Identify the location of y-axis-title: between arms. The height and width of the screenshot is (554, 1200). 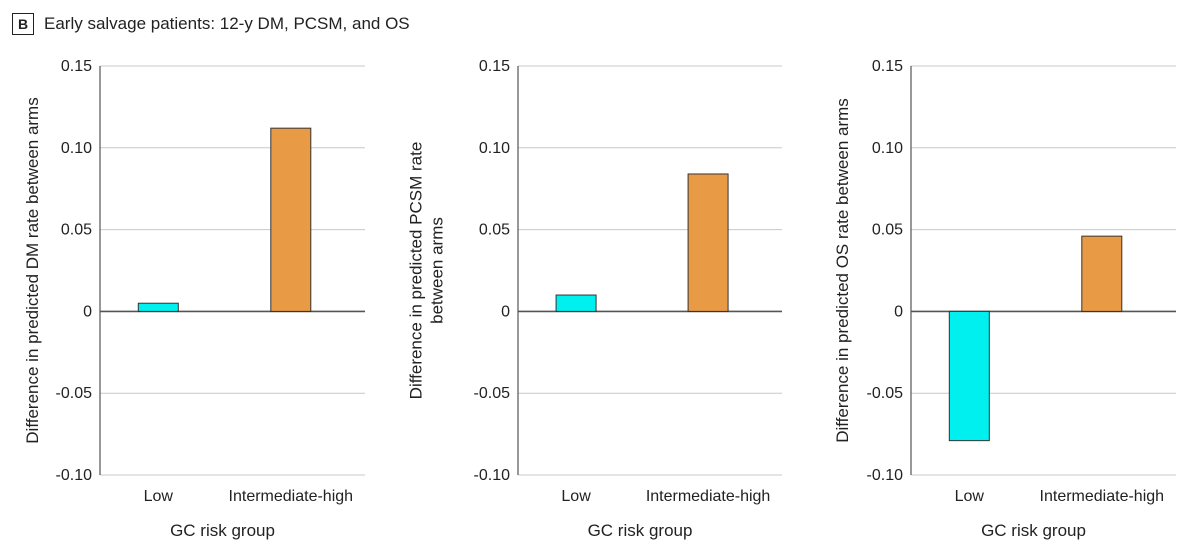
(437, 270).